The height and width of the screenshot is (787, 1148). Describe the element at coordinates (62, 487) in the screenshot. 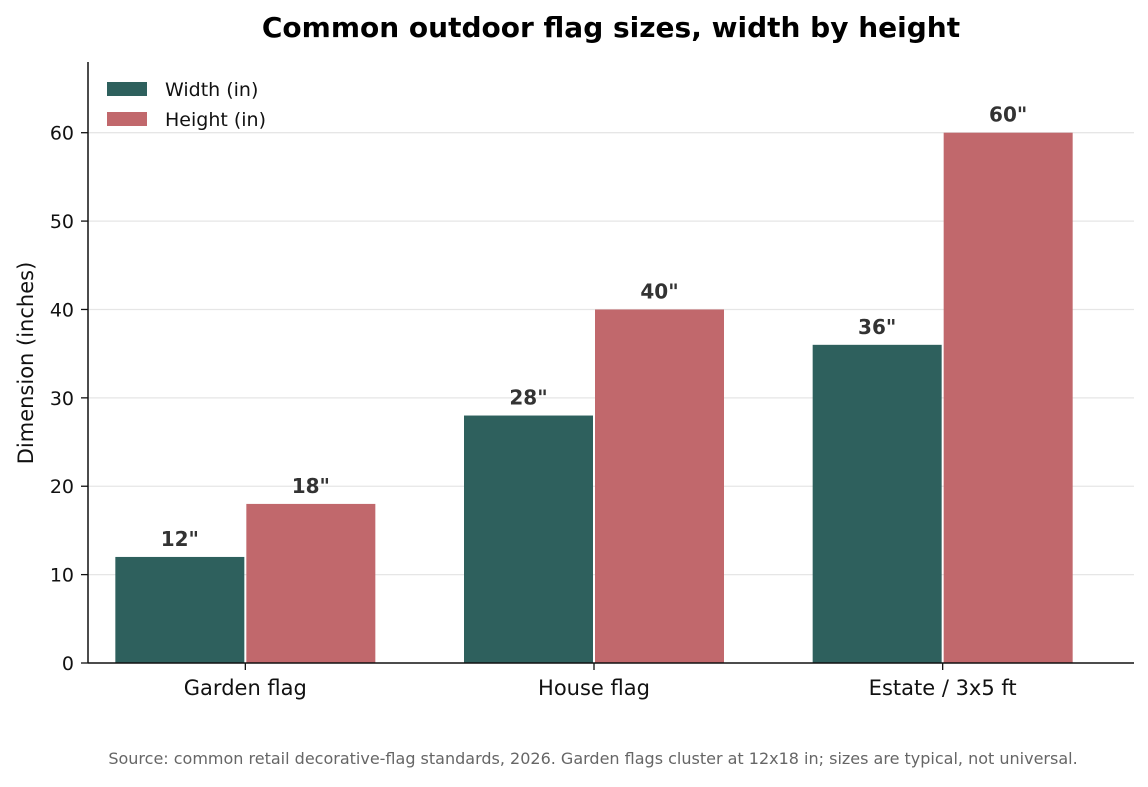

I see `y-tick-label: 20` at that location.